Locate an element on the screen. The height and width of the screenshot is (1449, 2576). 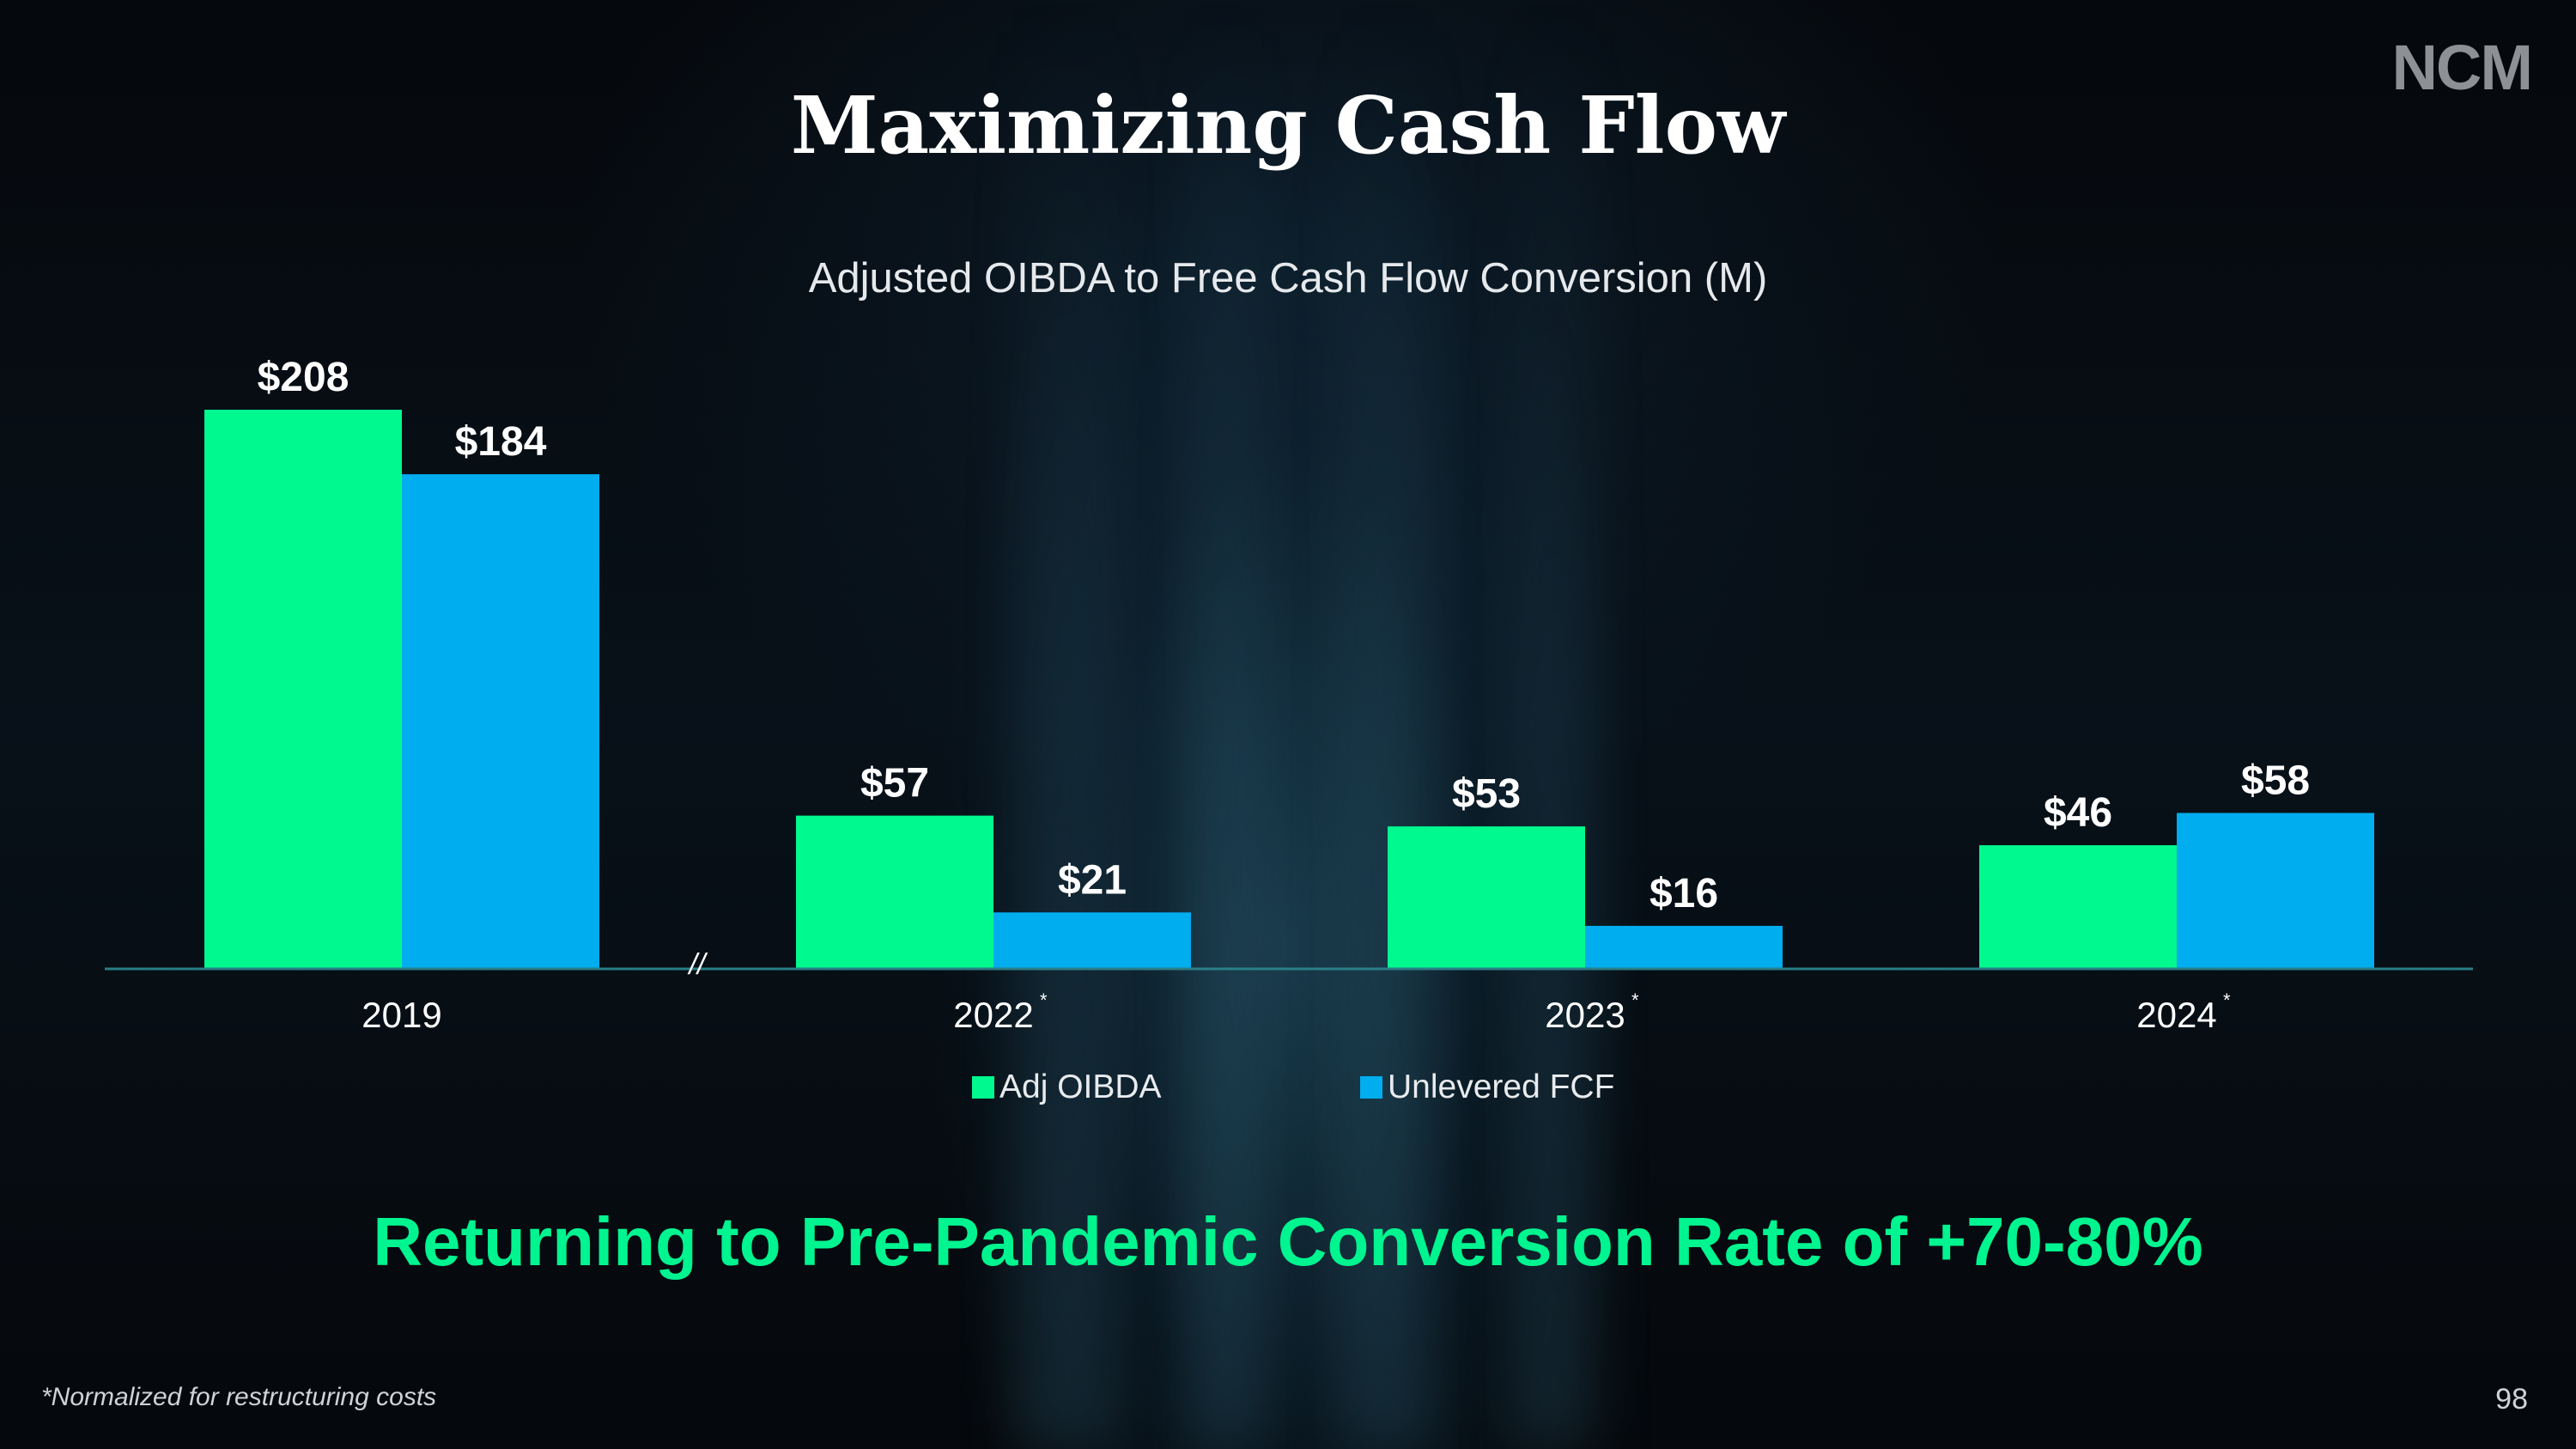
data-label-adj-oibda-2022: $57 is located at coordinates (895, 784).